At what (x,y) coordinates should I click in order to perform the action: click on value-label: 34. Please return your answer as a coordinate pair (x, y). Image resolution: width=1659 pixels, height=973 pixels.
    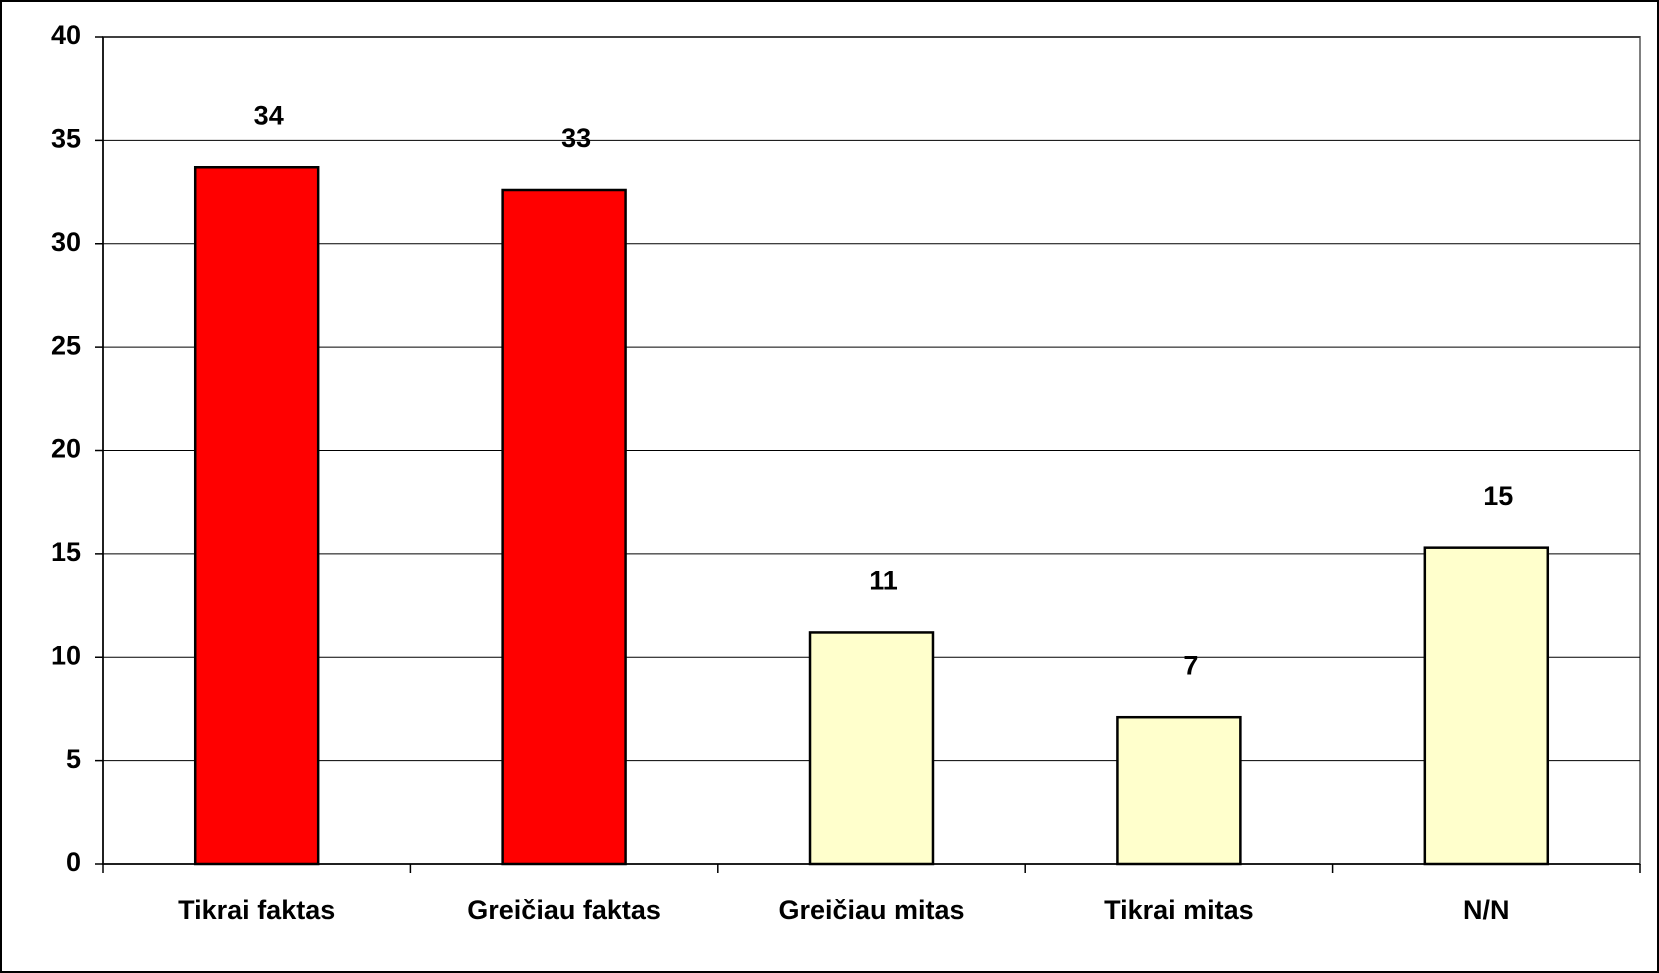
    Looking at the image, I should click on (269, 115).